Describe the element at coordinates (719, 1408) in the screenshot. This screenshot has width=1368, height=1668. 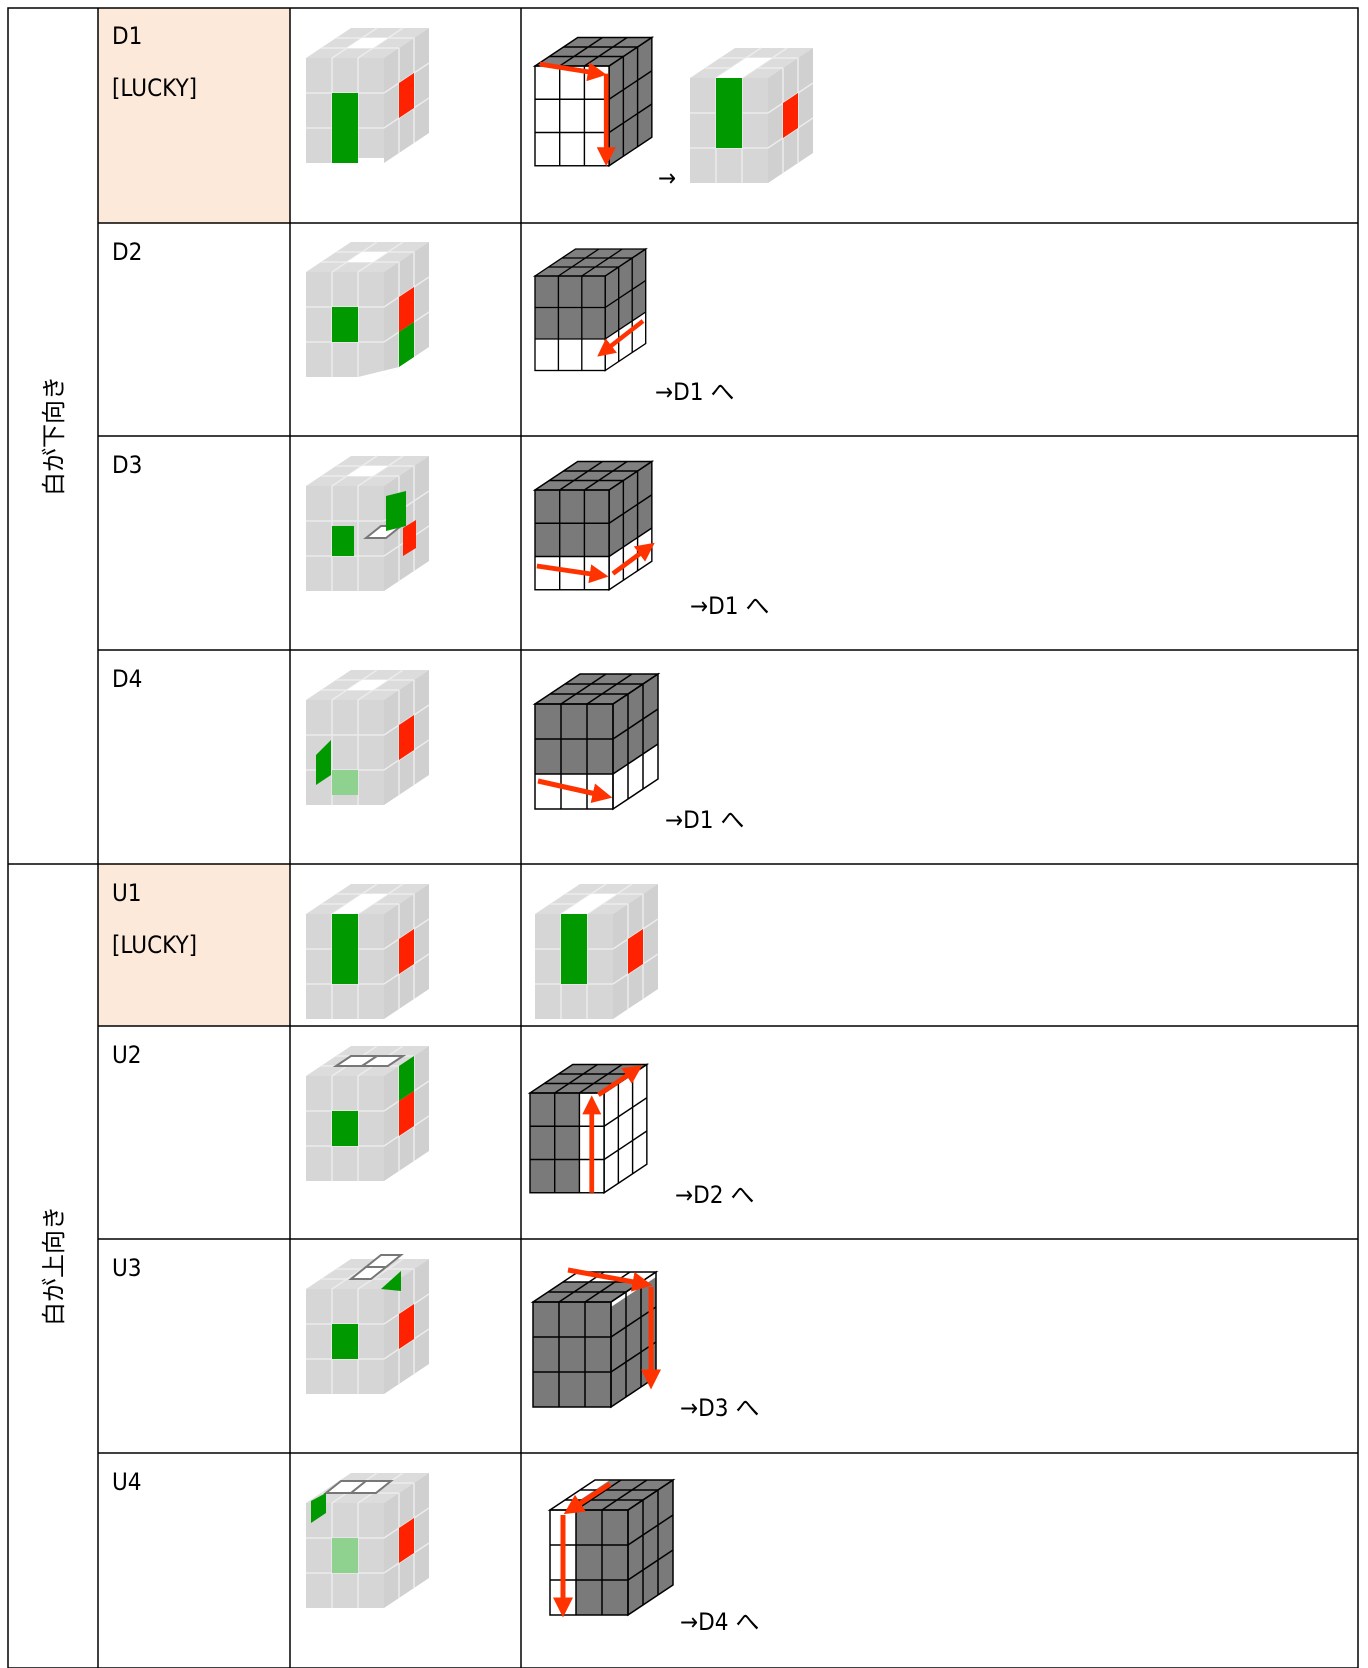
I see `move-note: →D3 へ` at that location.